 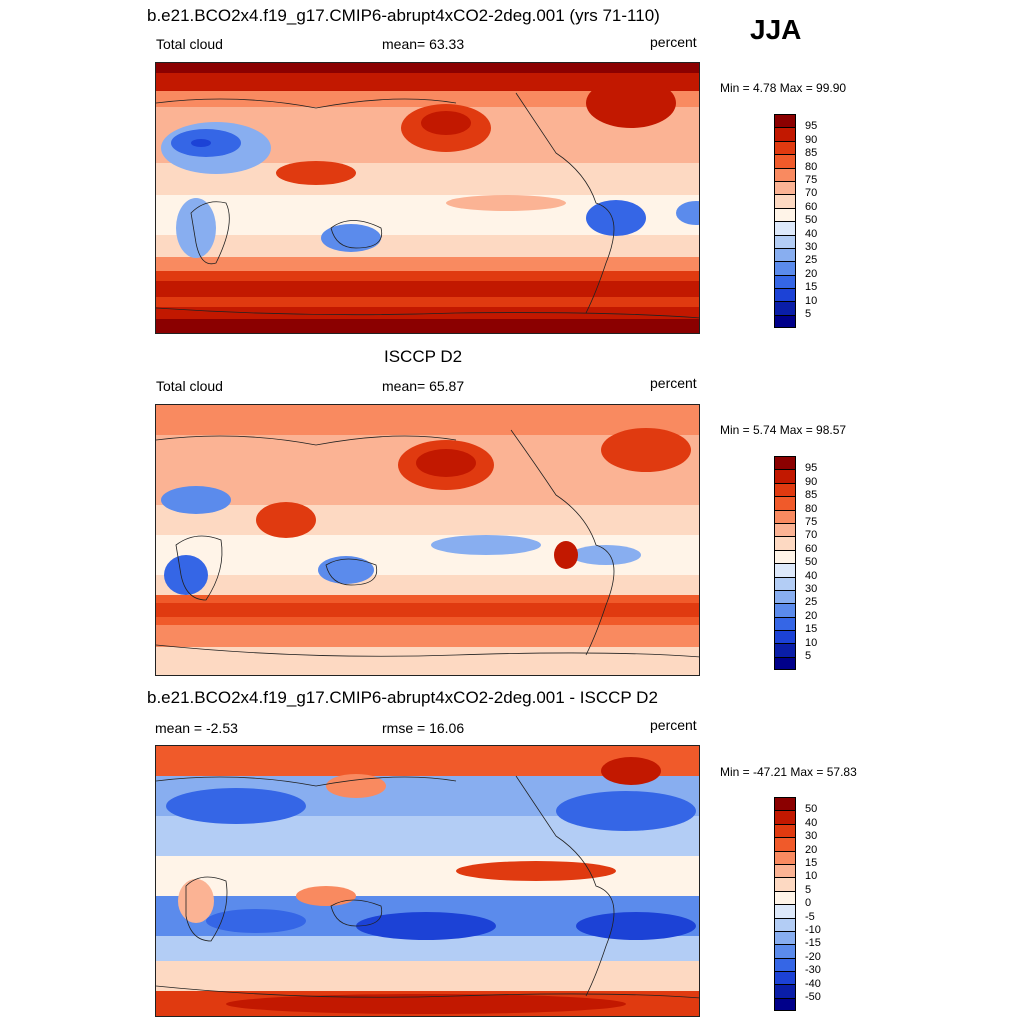 I want to click on colorbar-tick-label: -50, so click(x=813, y=997).